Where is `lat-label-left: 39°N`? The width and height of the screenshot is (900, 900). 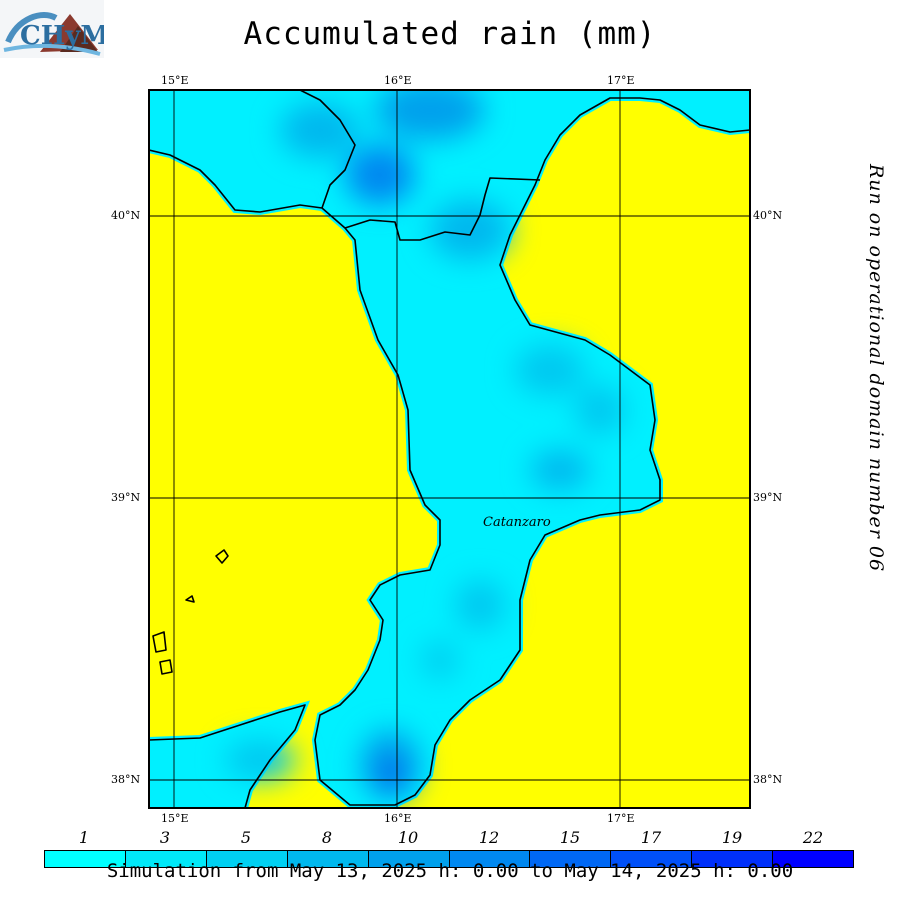
lat-label-left: 39°N is located at coordinates (126, 497).